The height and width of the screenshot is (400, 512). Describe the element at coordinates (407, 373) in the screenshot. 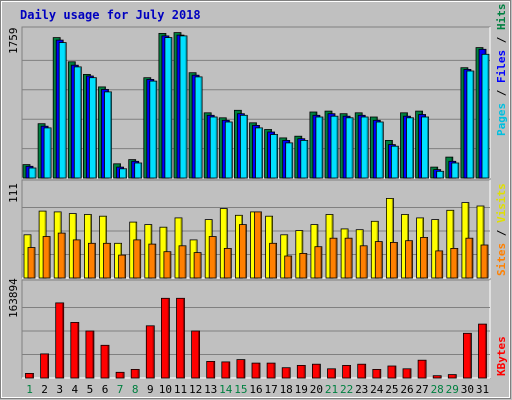

I see `bar-kbytes-day-26-fill` at that location.